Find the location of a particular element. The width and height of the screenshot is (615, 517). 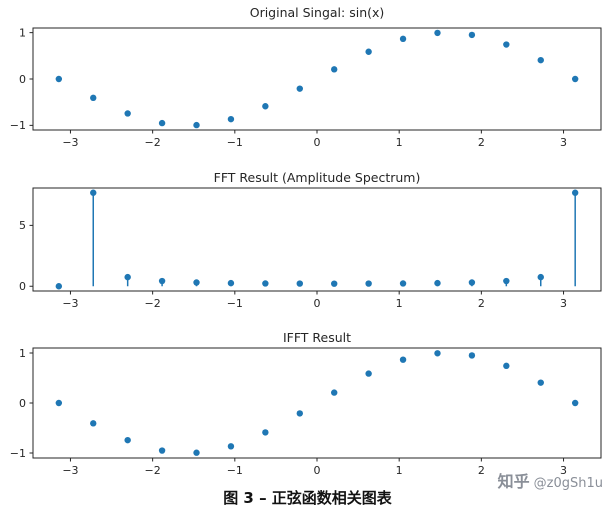

watermark: 知乎 @z0gSh1u is located at coordinates (550, 480).